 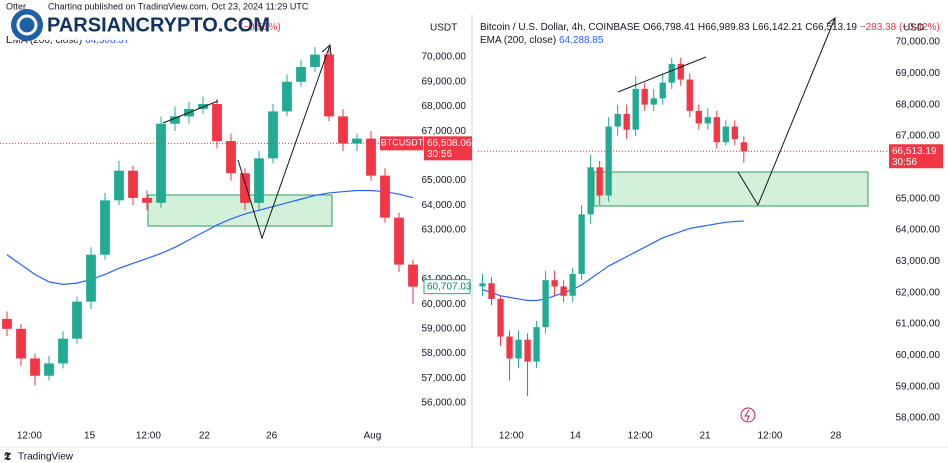 What do you see at coordinates (284, 142) in the screenshot?
I see `projection-path` at bounding box center [284, 142].